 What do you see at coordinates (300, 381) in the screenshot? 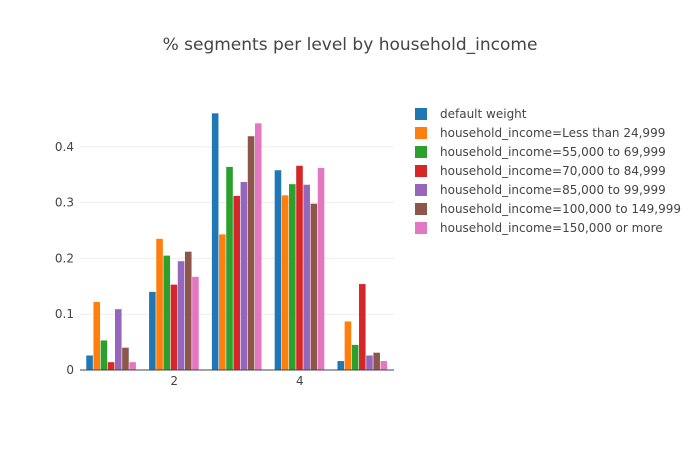
I see `x-tick-label: 4` at bounding box center [300, 381].